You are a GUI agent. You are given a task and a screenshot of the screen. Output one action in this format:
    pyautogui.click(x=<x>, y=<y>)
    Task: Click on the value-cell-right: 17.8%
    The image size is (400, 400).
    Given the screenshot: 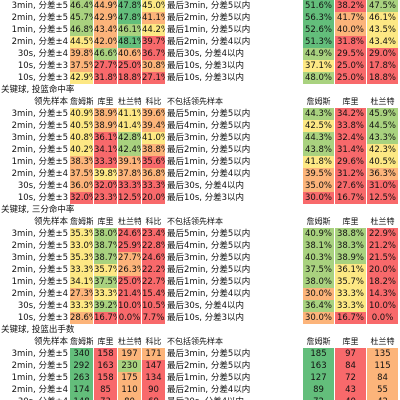 What is the action you would take?
    pyautogui.click(x=382, y=66)
    